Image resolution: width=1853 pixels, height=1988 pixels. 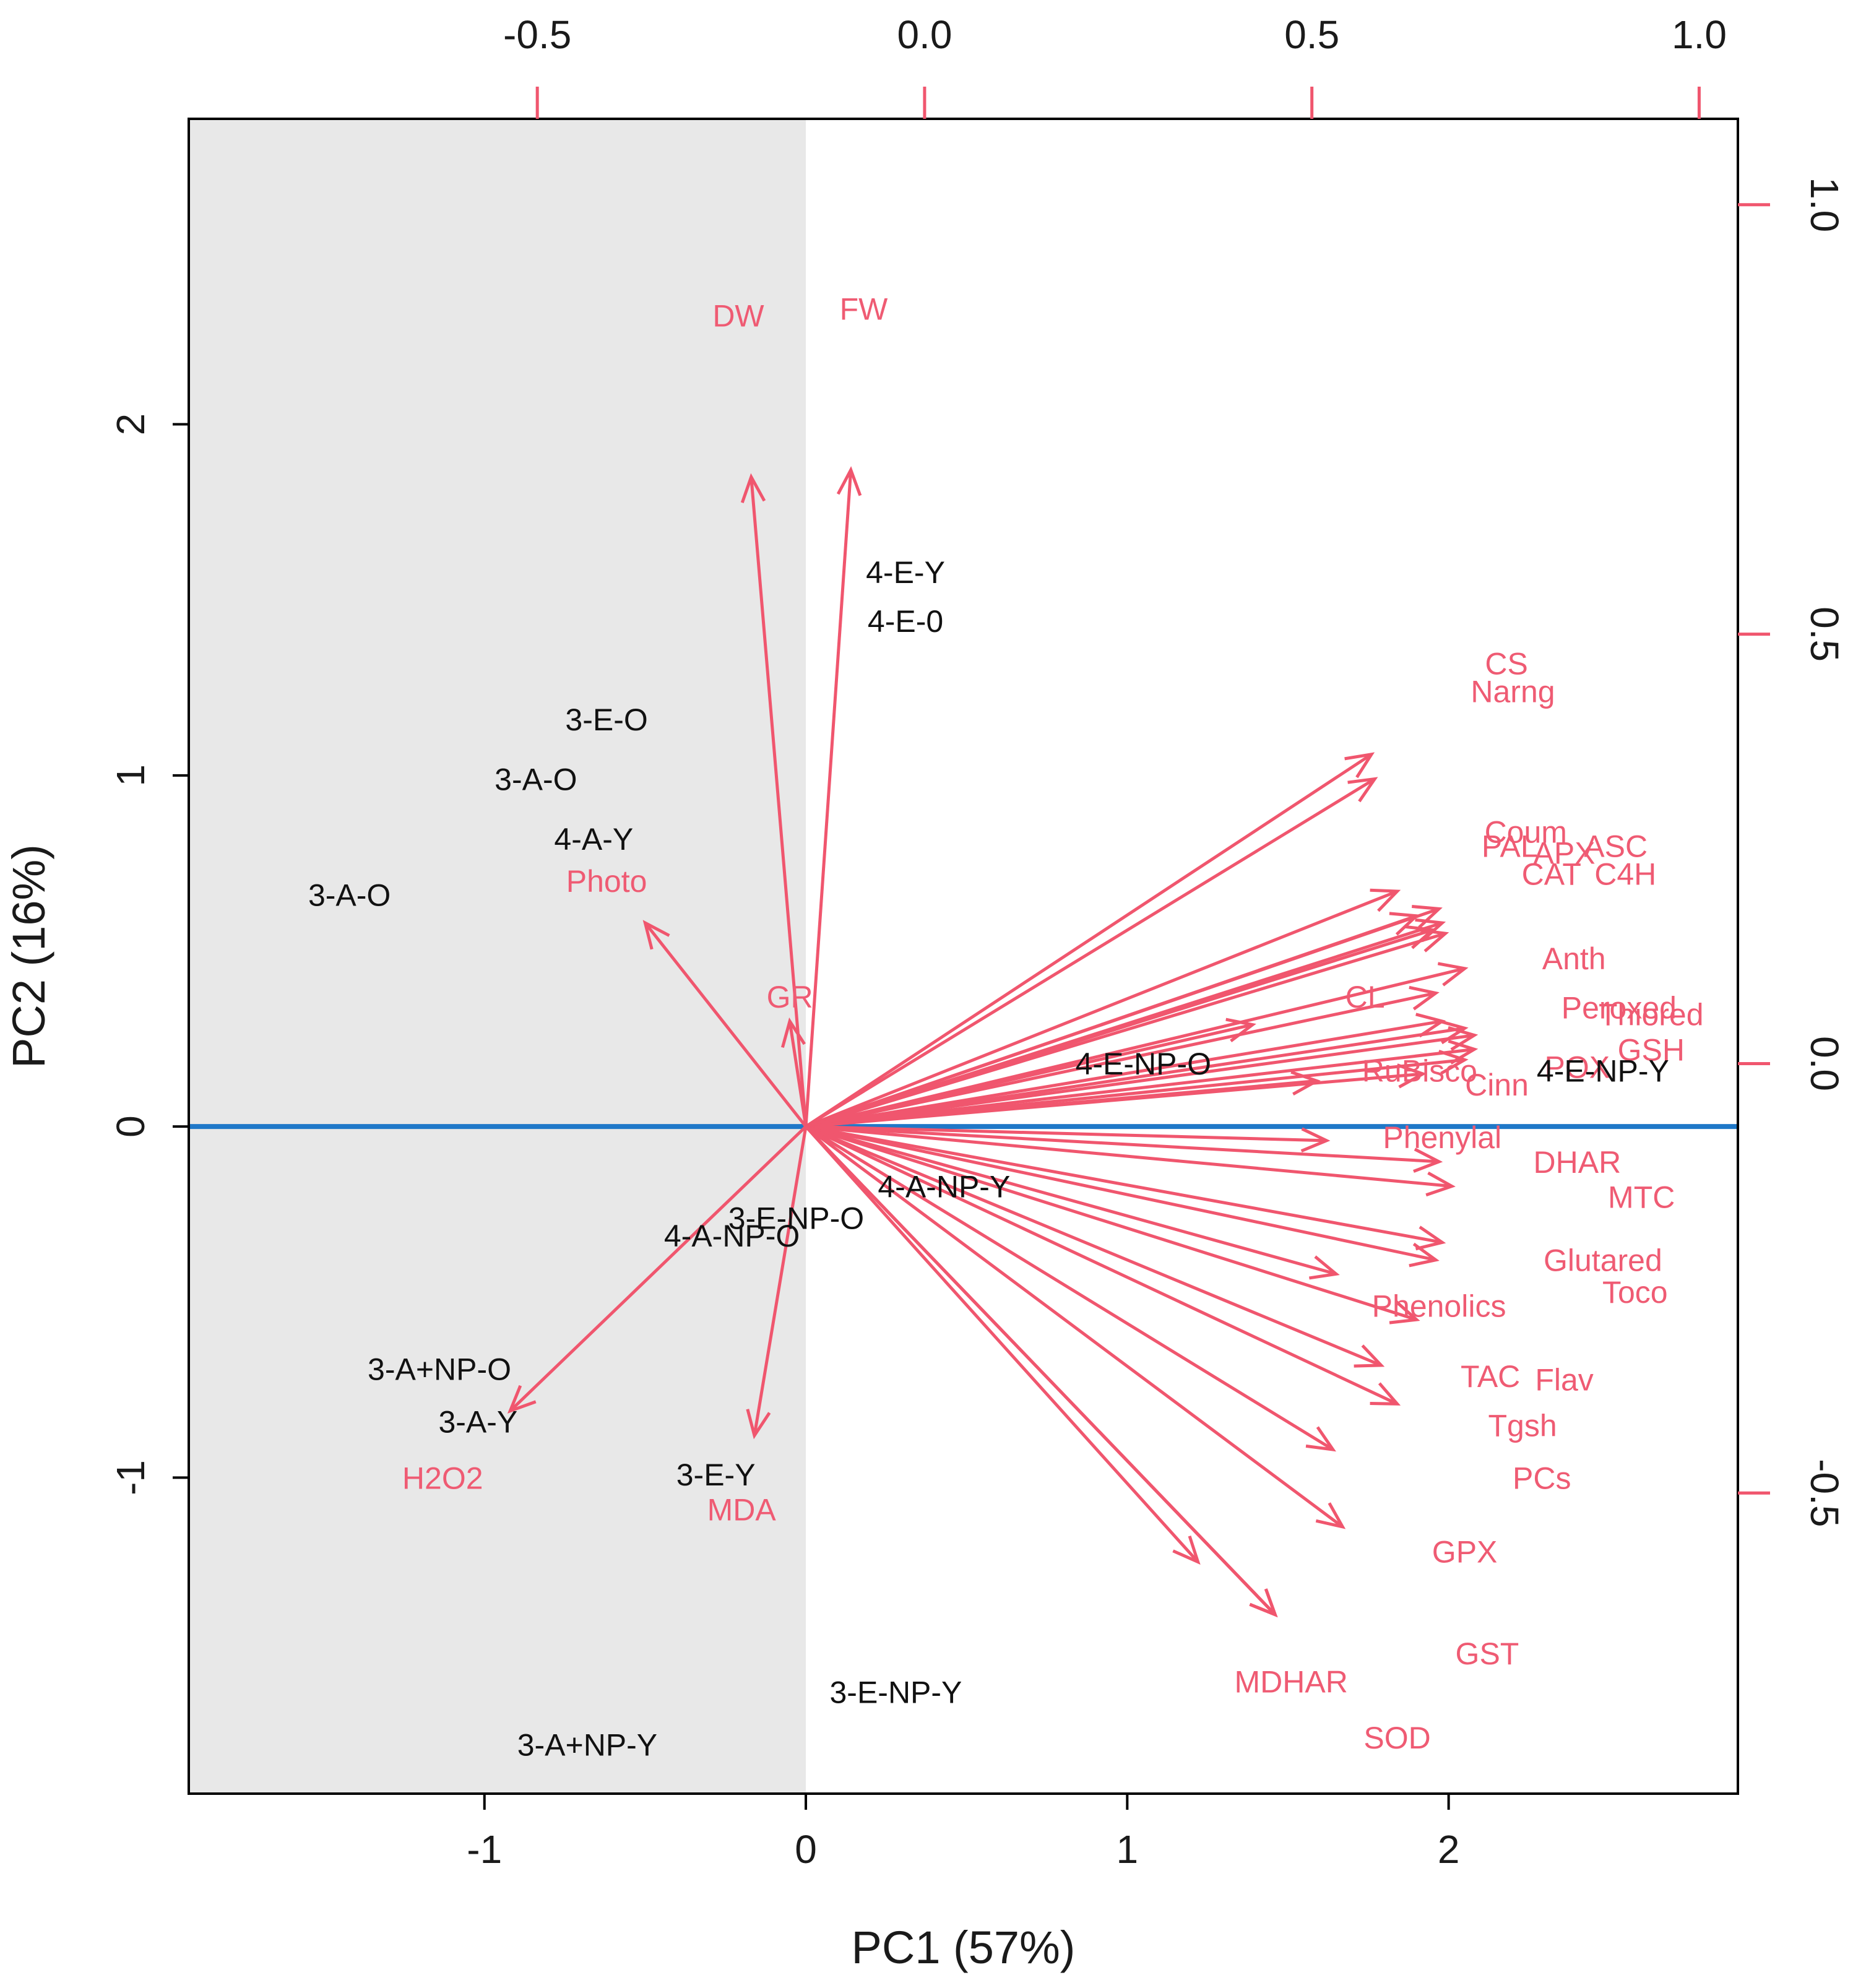 What do you see at coordinates (964, 1948) in the screenshot?
I see `x-axis-title: PC1 (57%)` at bounding box center [964, 1948].